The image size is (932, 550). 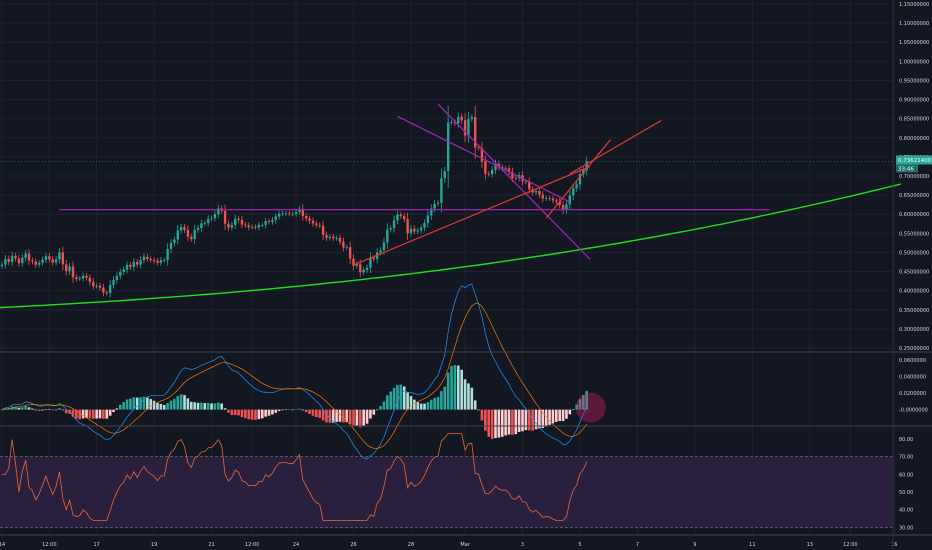 I want to click on y-tick-label: 0.80000000, so click(x=914, y=139).